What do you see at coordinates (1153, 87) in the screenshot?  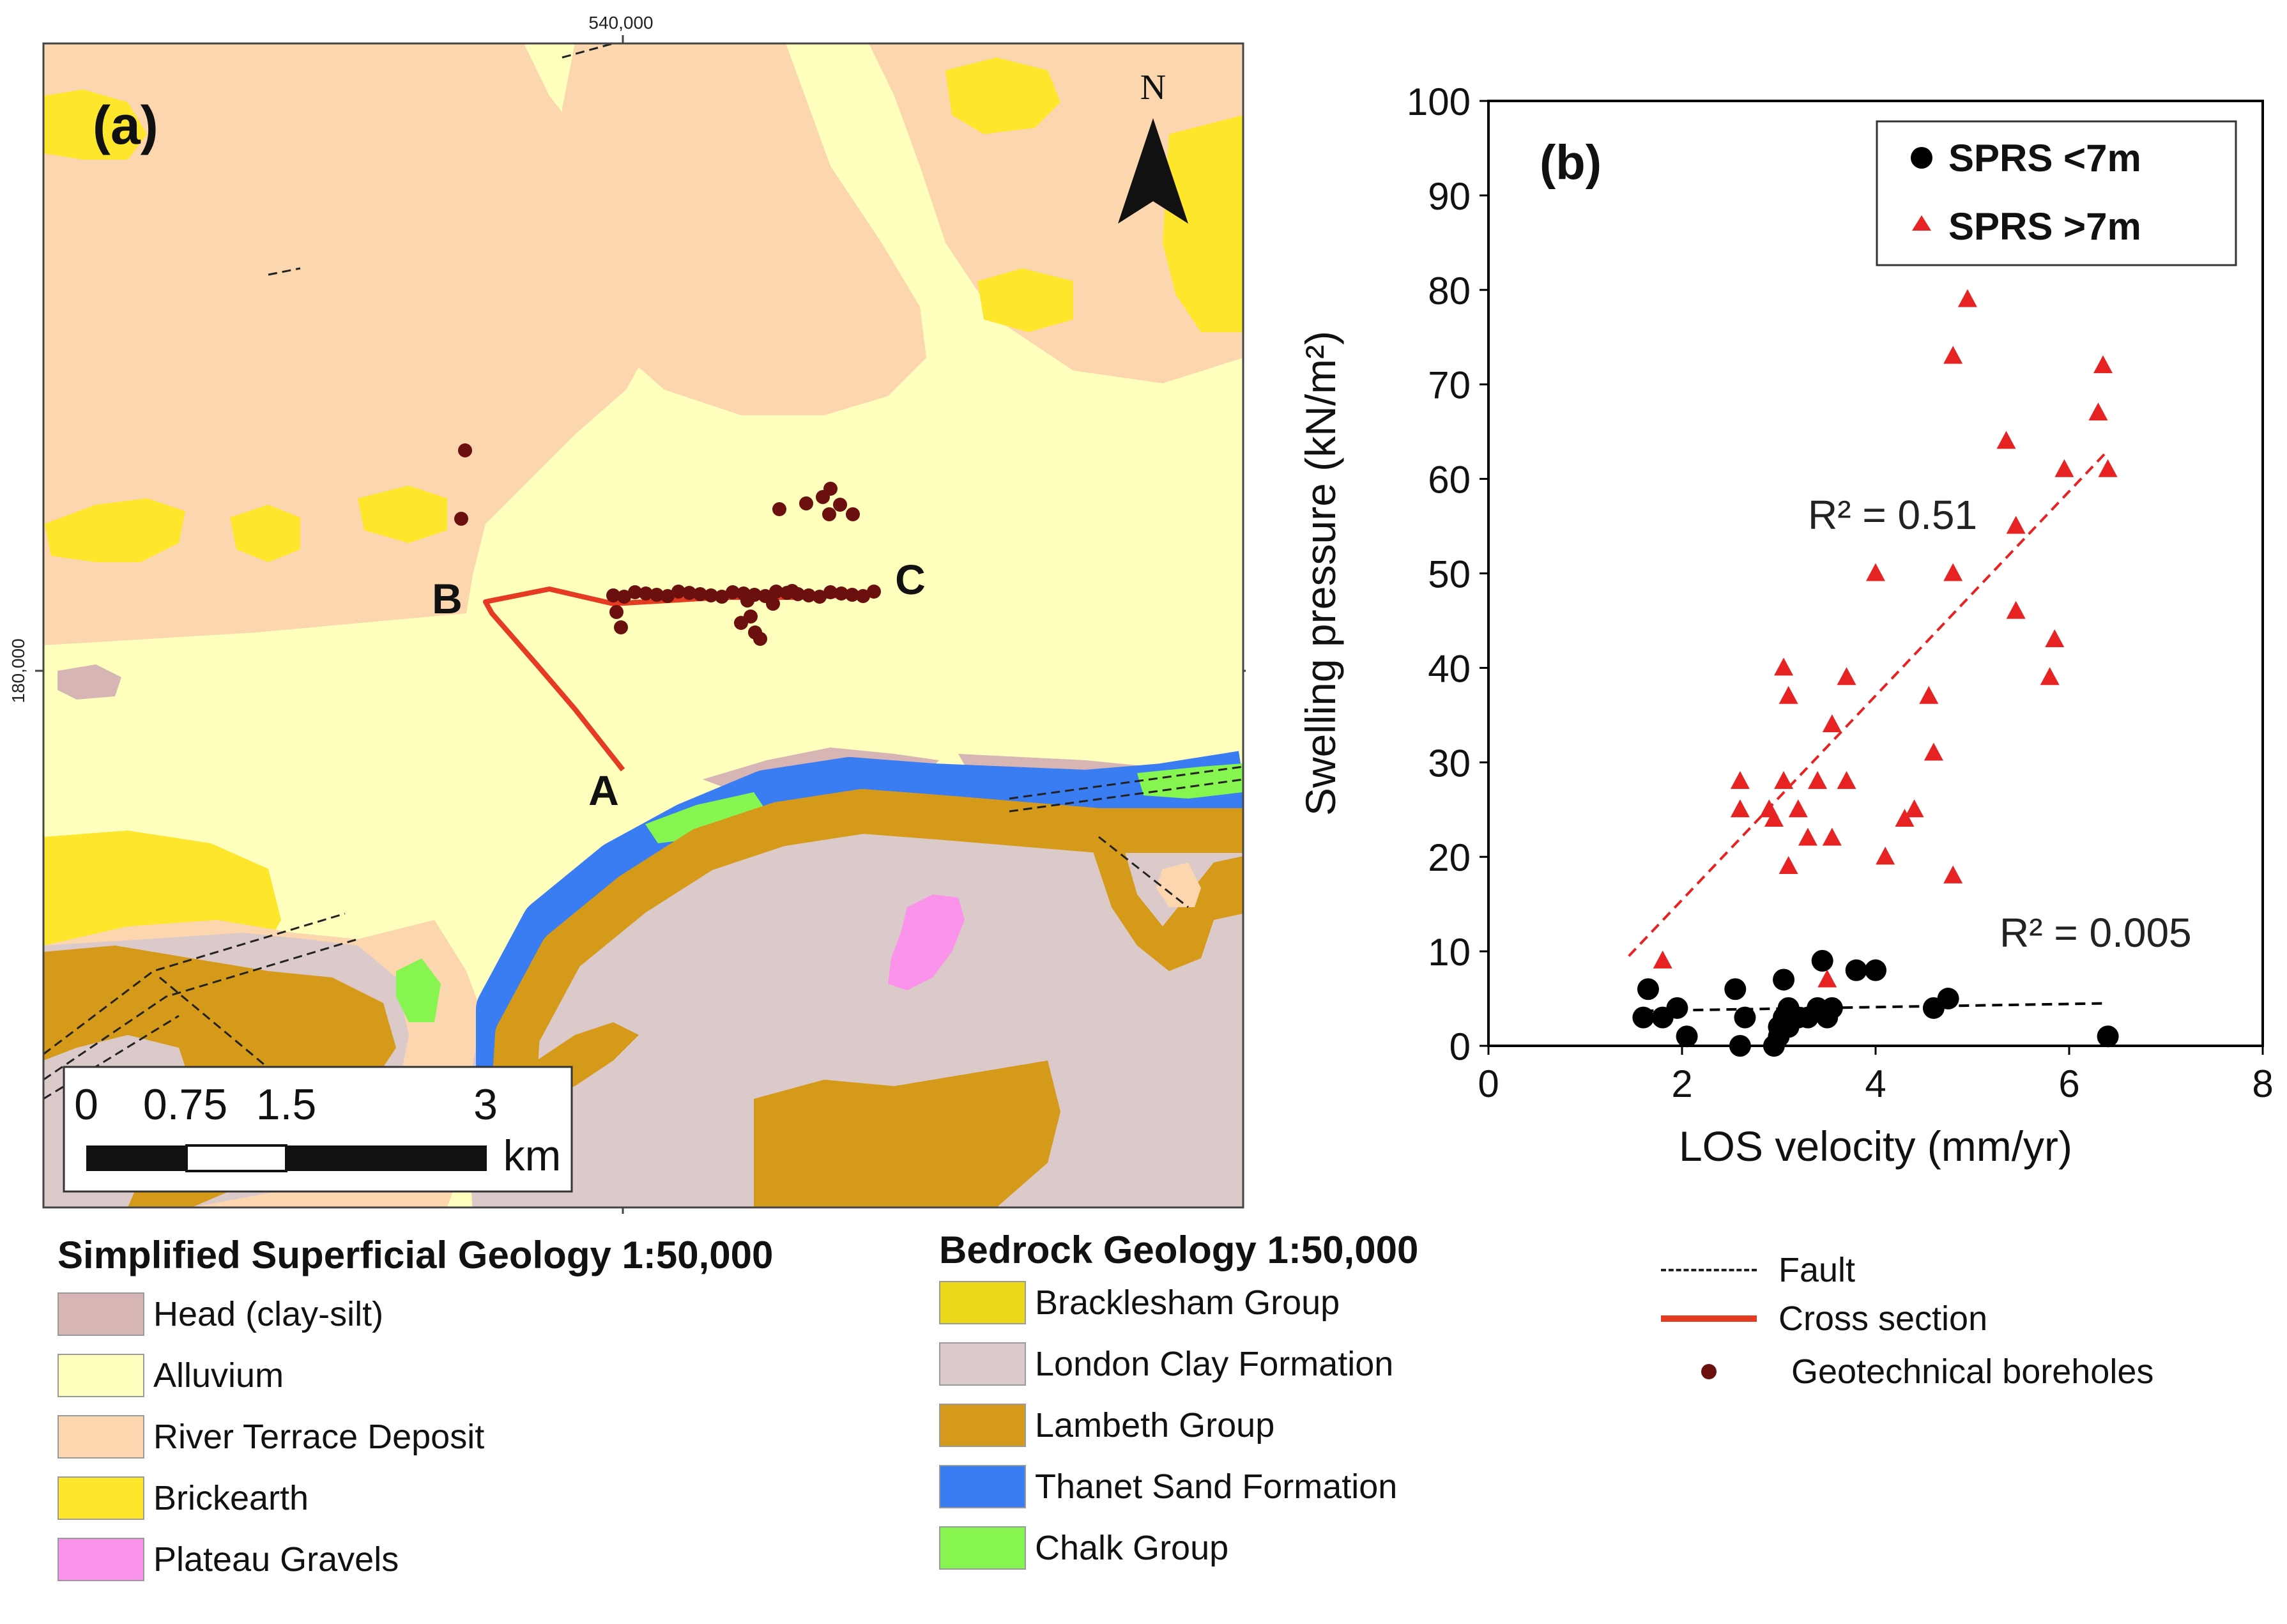 I see `svg-text: N` at bounding box center [1153, 87].